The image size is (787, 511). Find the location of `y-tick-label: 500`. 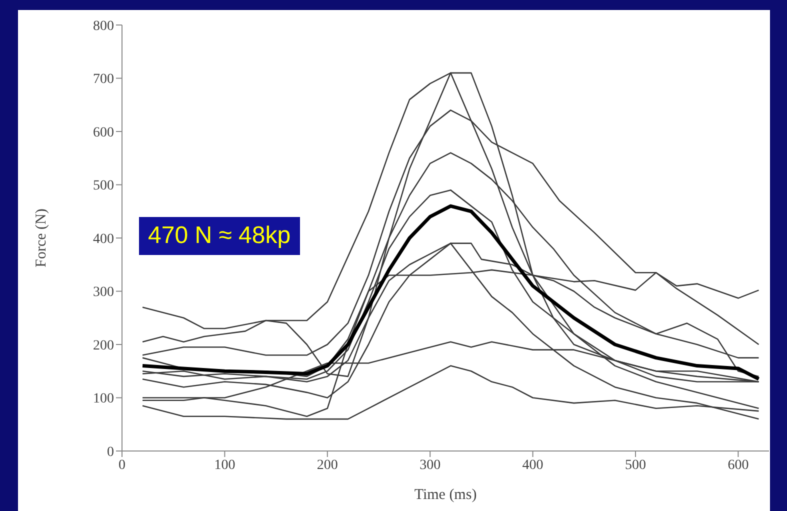

y-tick-label: 500 is located at coordinates (103, 186).